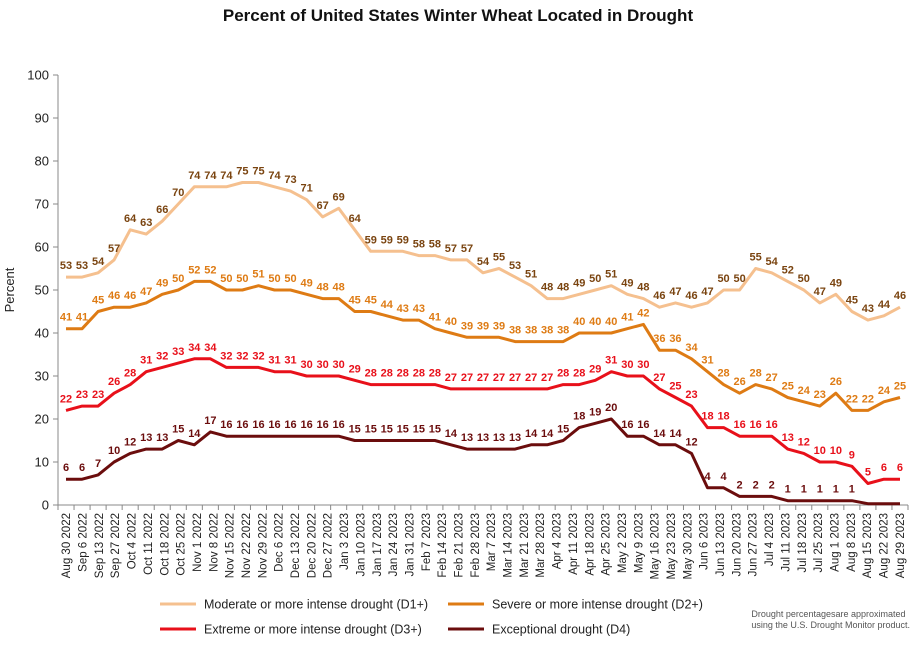  What do you see at coordinates (754, 544) in the screenshot?
I see `x-tick-label: Jun 27 2023` at bounding box center [754, 544].